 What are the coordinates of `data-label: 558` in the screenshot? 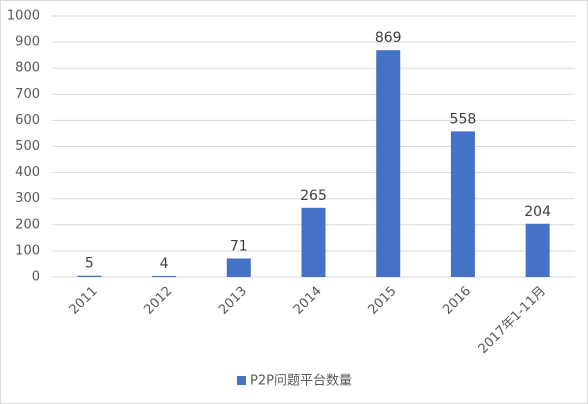 It's located at (463, 119).